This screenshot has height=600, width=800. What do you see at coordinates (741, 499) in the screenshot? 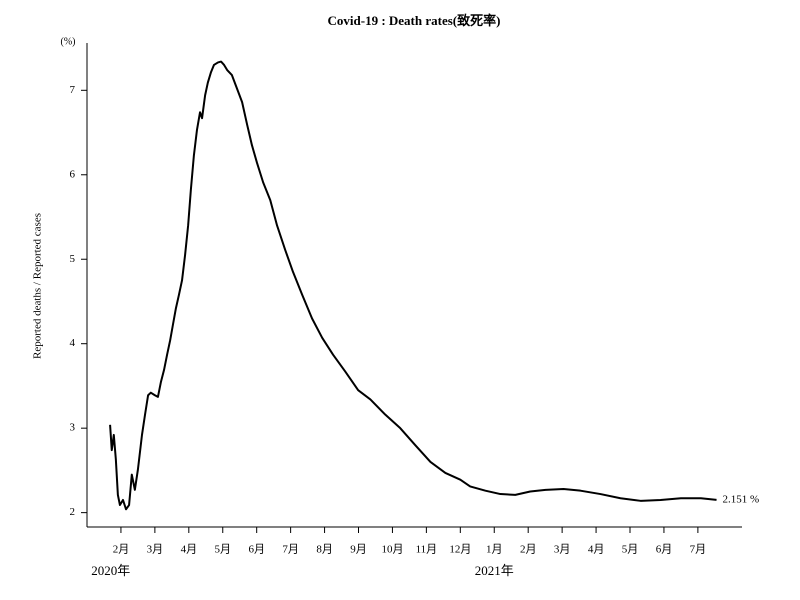
I see `end-annotation: 2.151 %` at bounding box center [741, 499].